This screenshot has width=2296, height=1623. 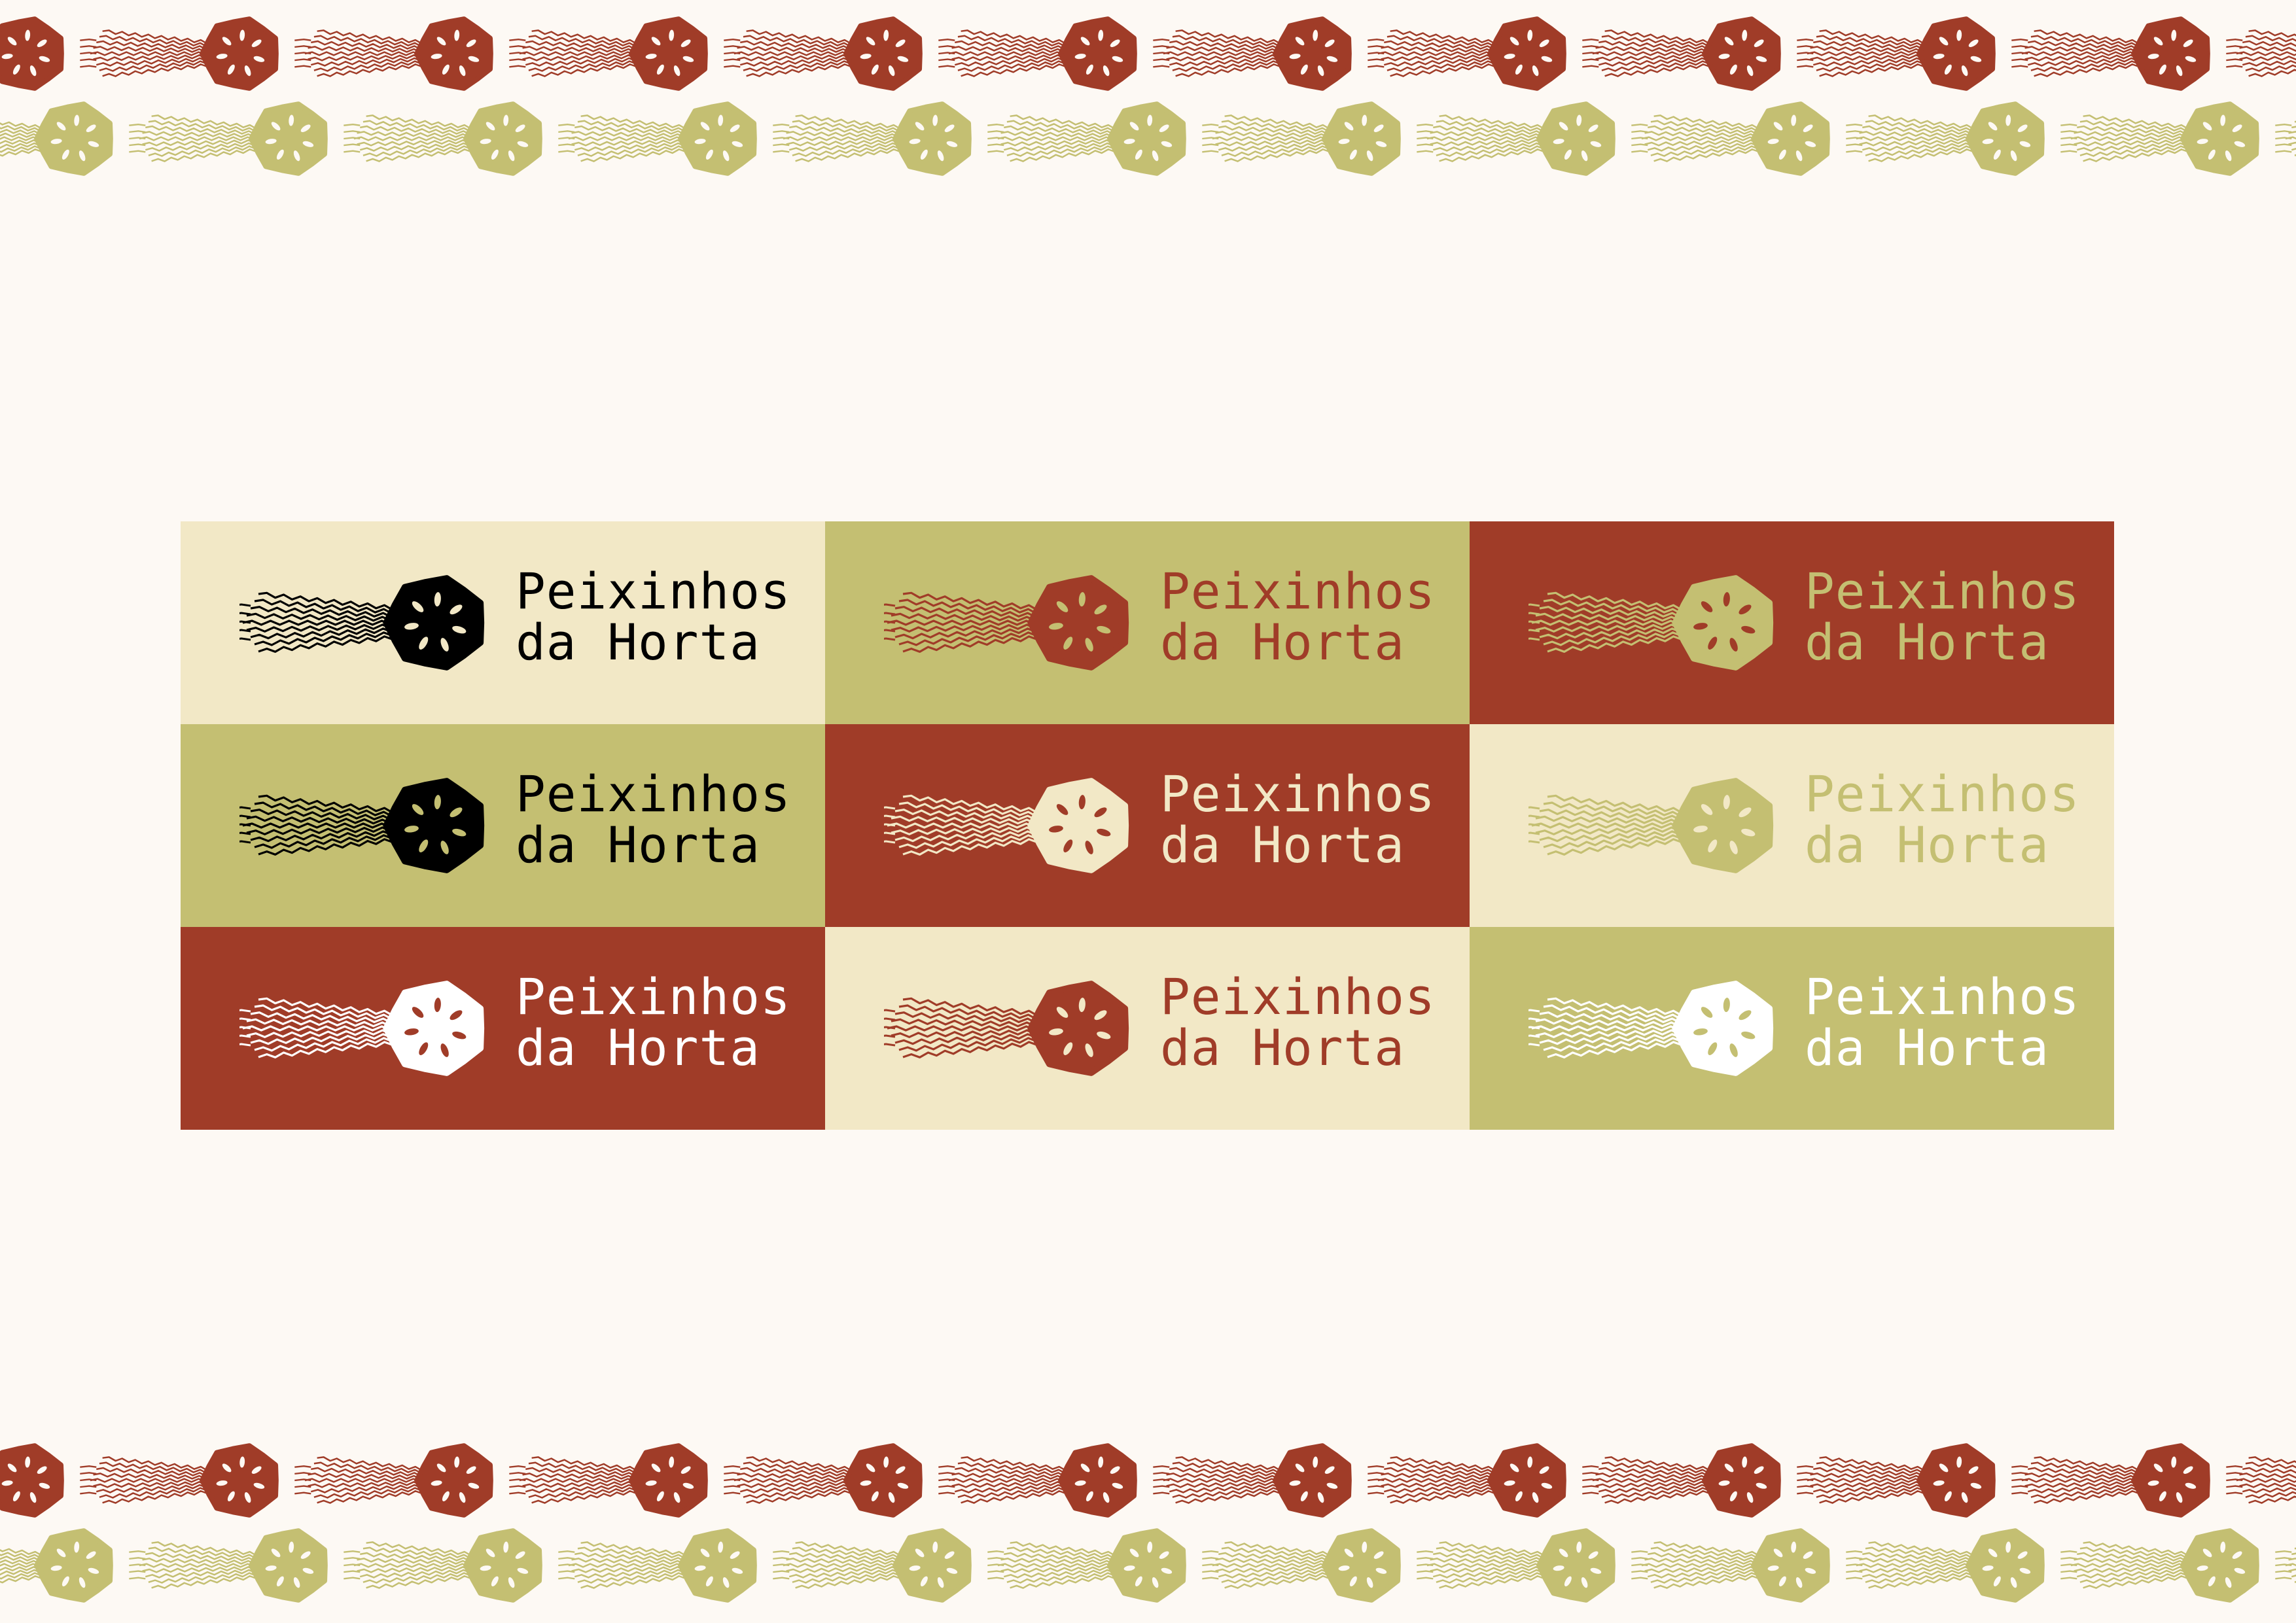 What do you see at coordinates (1148, 1523) in the screenshot?
I see `bottom-pattern-band` at bounding box center [1148, 1523].